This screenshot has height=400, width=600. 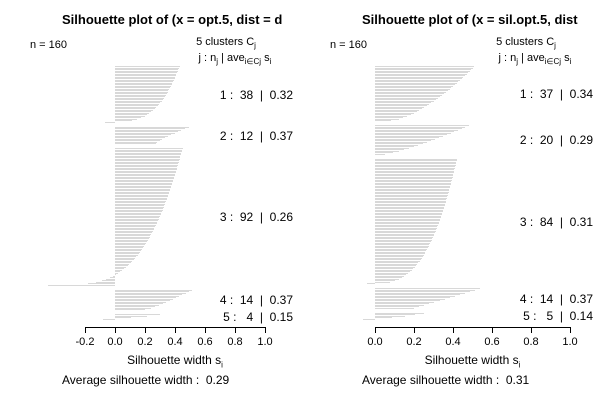 What do you see at coordinates (470, 19) in the screenshot?
I see `plot-title: Silhouette plot of (x = sil.opt.5, dist` at bounding box center [470, 19].